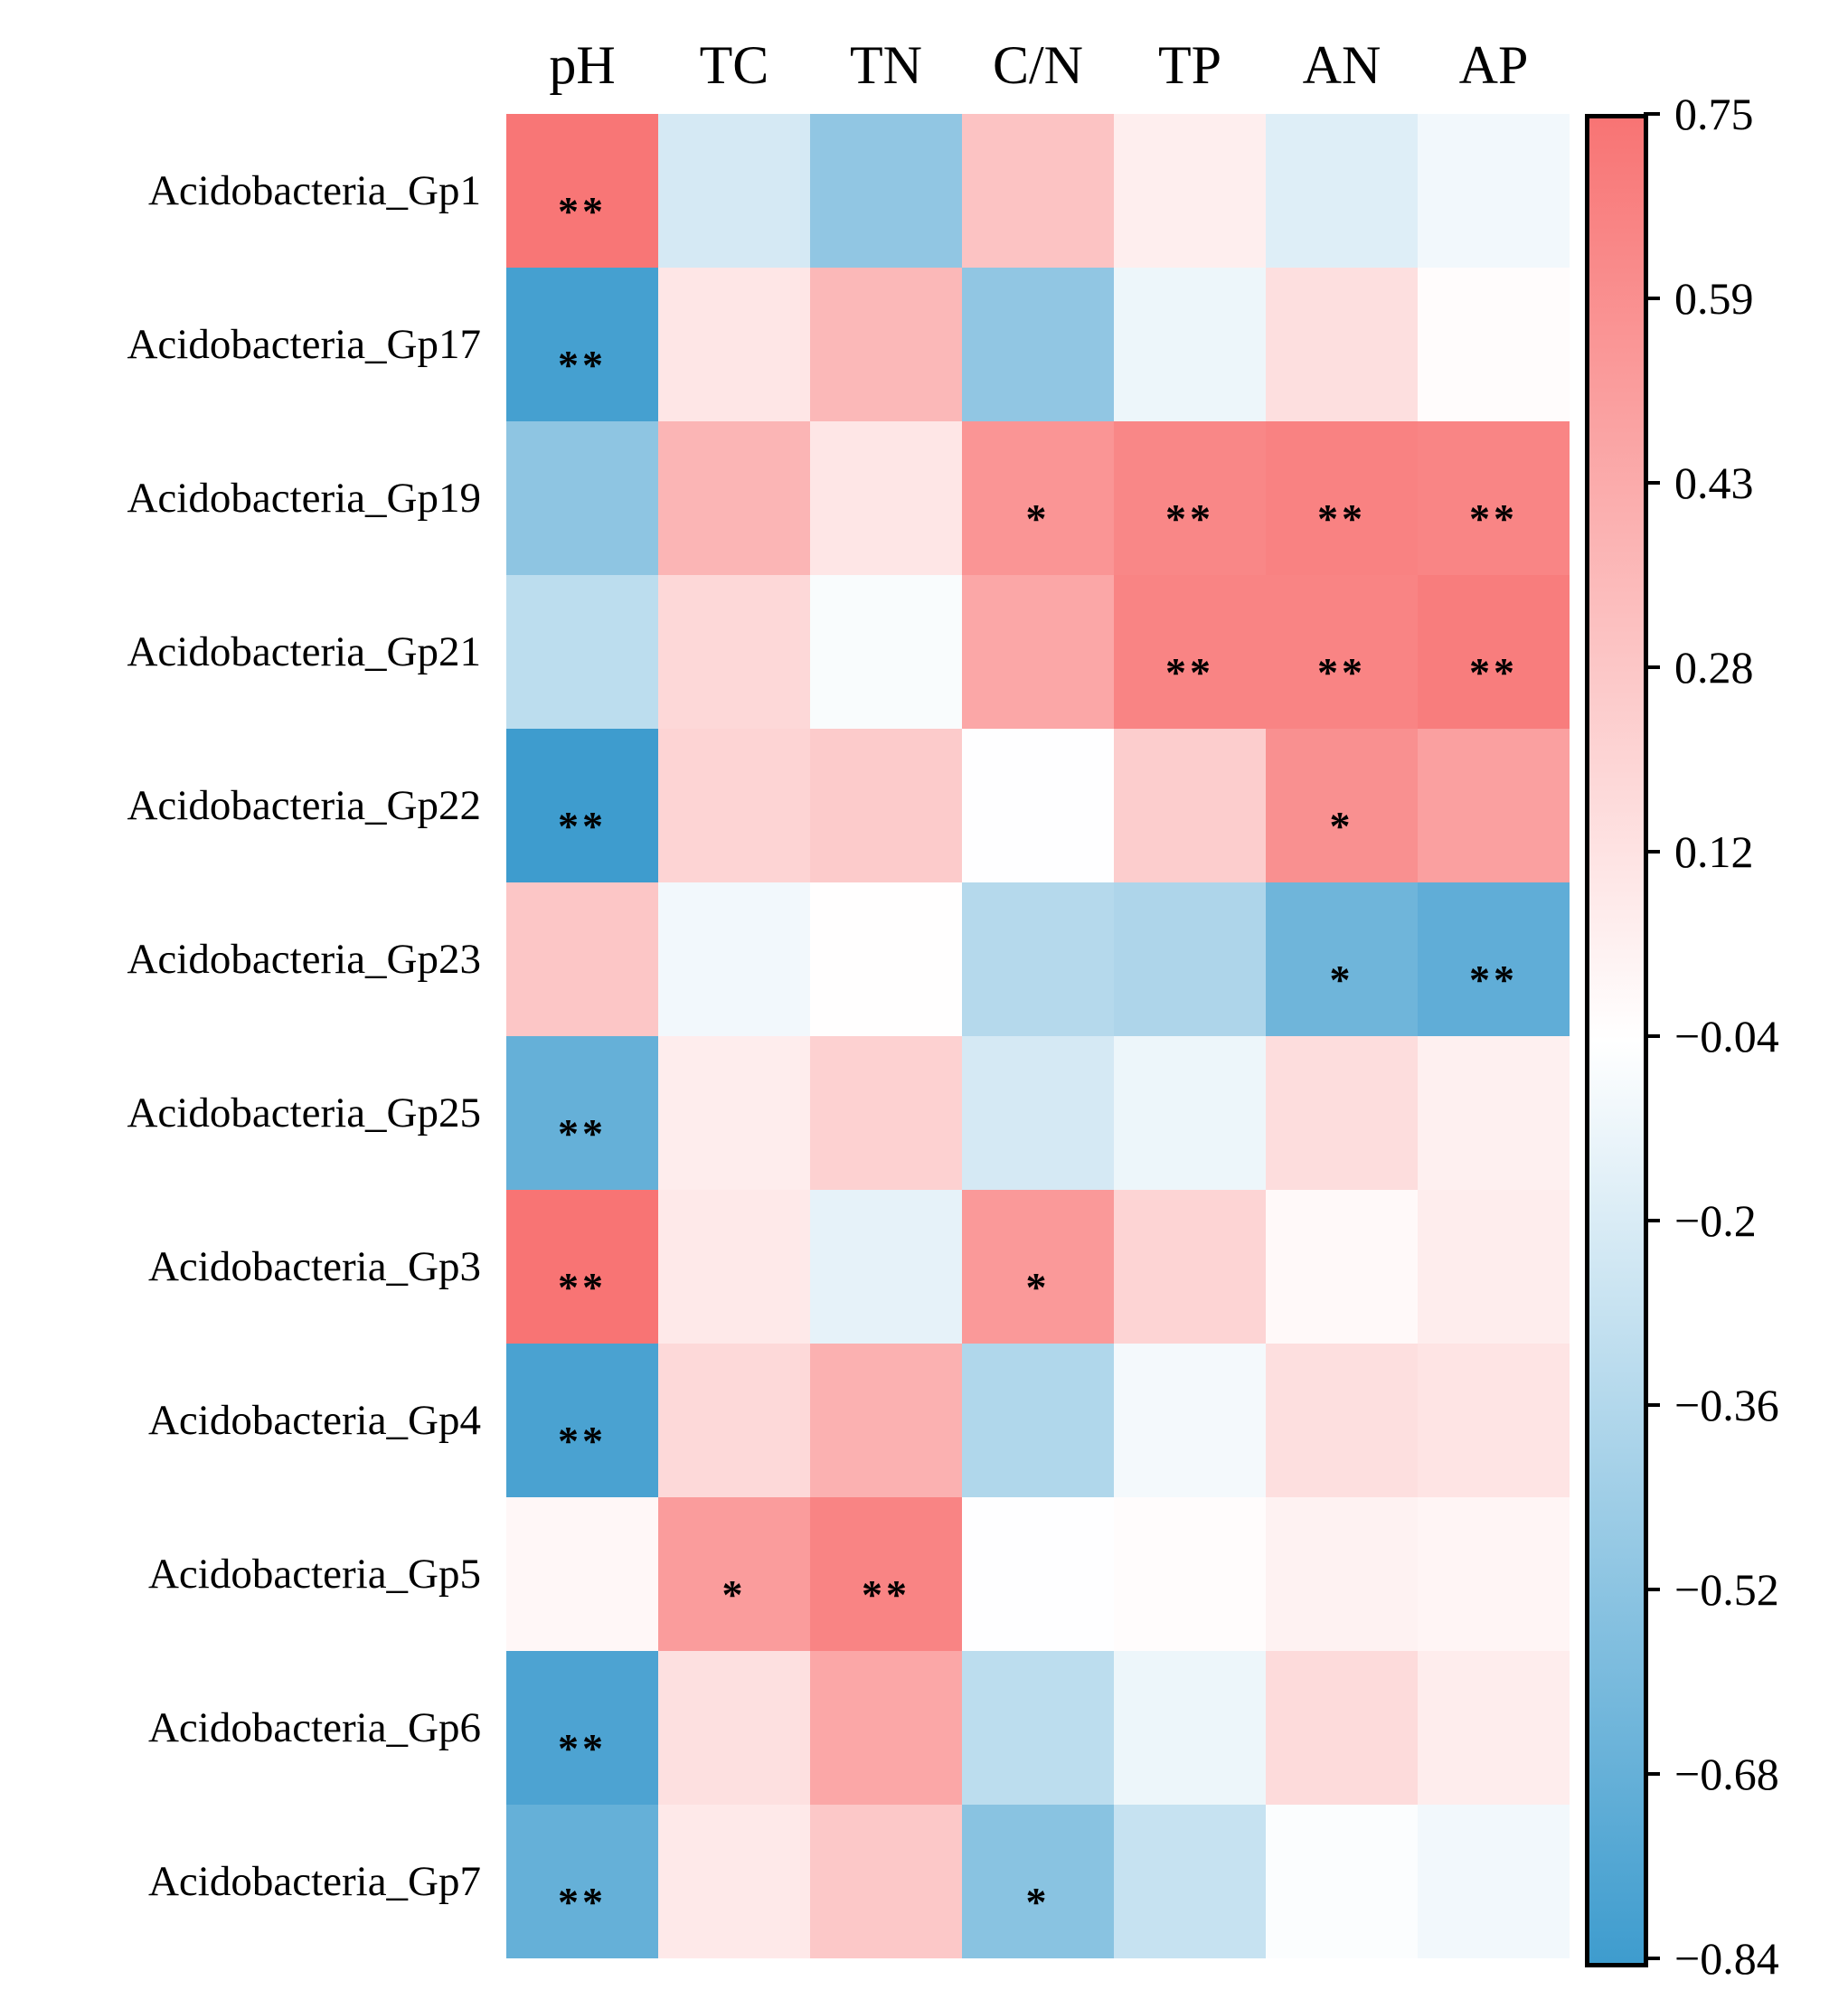  Describe the element at coordinates (304, 498) in the screenshot. I see `row-label: Acidobacteria_Gp19` at that location.